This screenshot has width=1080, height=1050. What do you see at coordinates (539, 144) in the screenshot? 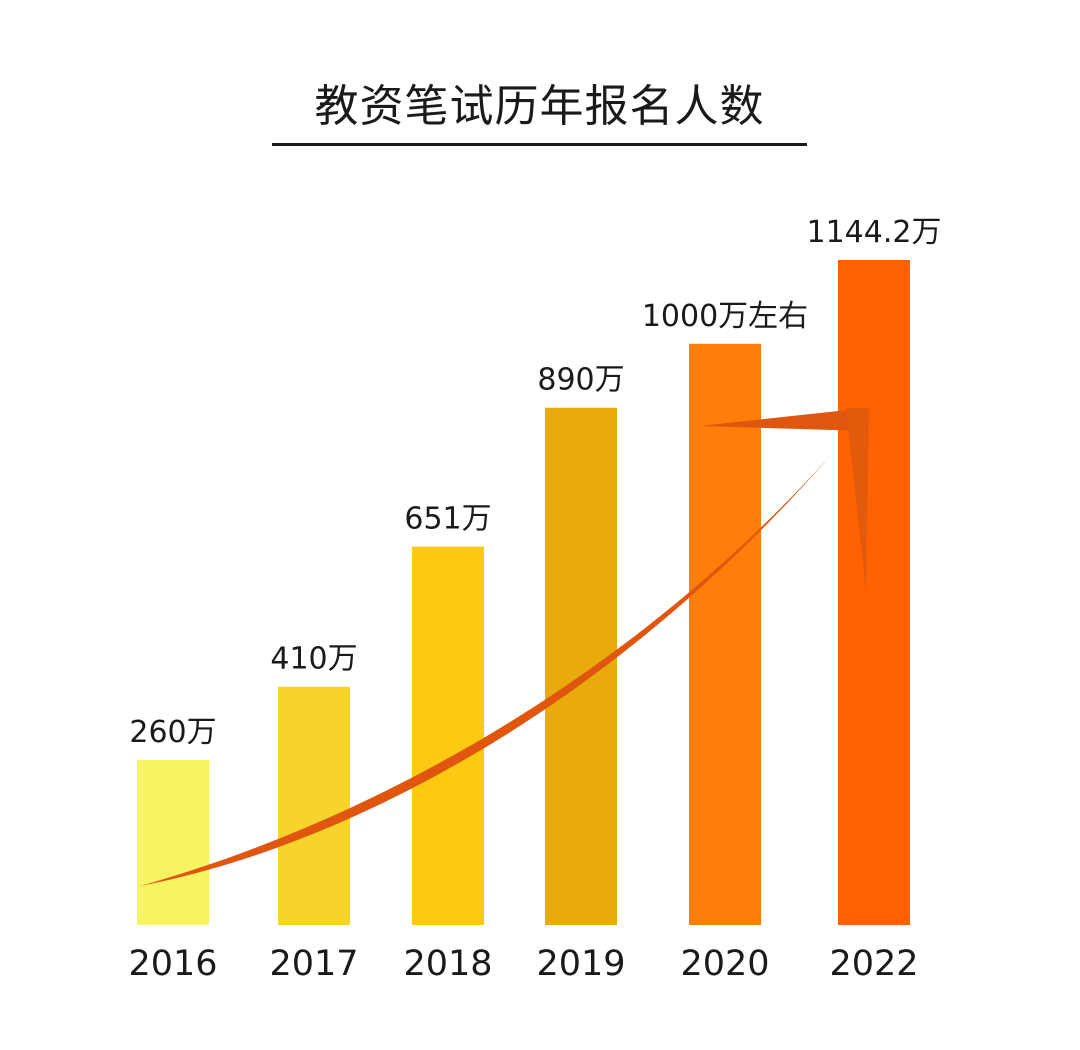
I see `title-underline` at bounding box center [539, 144].